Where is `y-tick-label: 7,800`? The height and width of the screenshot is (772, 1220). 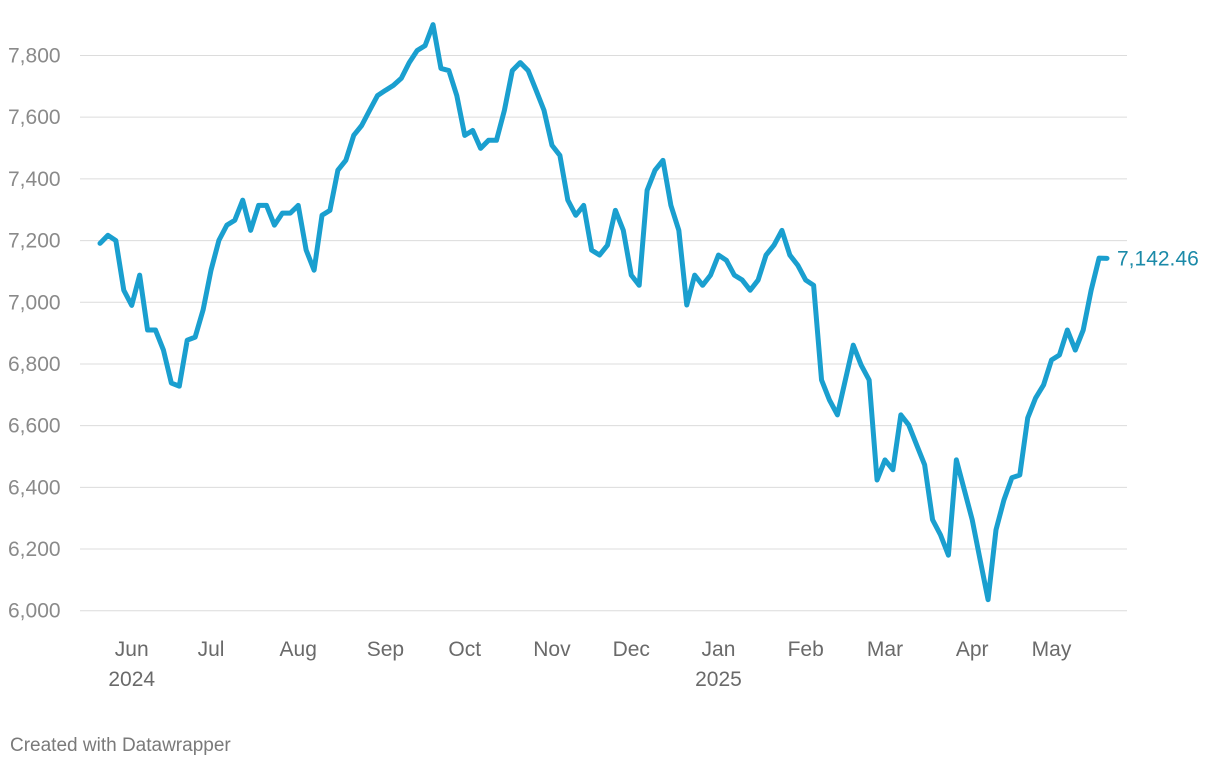
y-tick-label: 7,800 is located at coordinates (34, 55).